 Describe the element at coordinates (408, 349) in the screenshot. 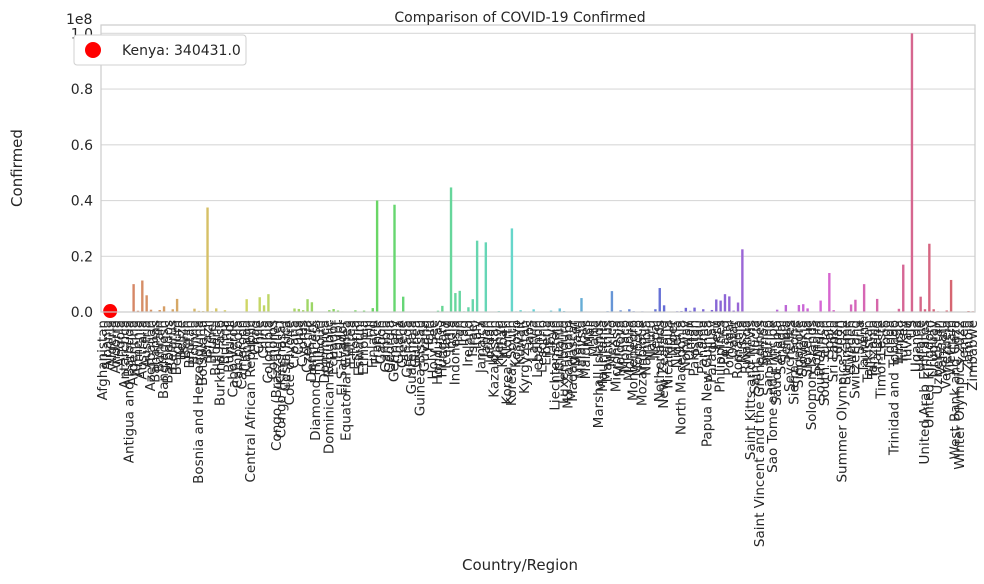

I see `x-tick-label: Grenada` at that location.